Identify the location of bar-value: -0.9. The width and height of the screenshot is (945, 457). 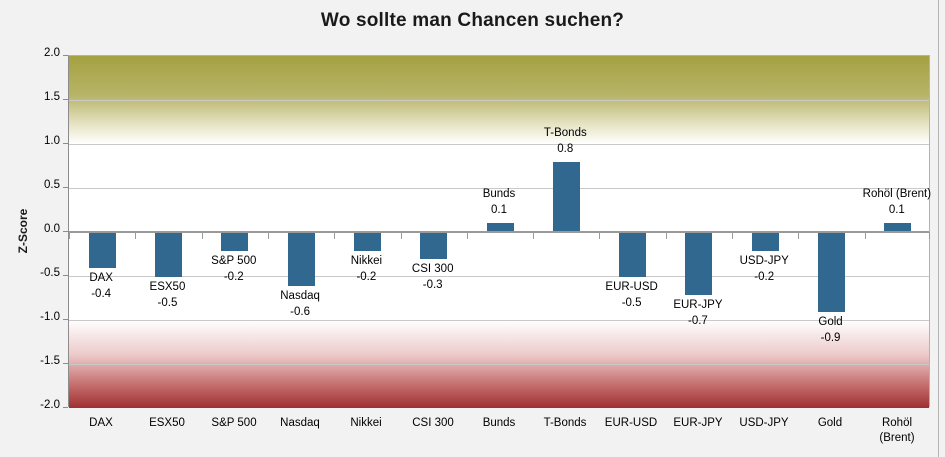
(830, 338).